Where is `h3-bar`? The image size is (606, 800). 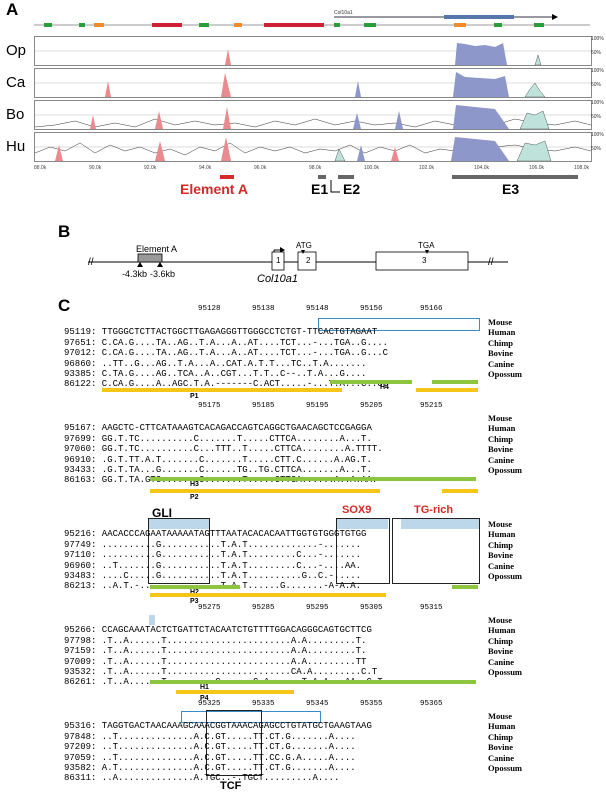 h3-bar is located at coordinates (313, 479).